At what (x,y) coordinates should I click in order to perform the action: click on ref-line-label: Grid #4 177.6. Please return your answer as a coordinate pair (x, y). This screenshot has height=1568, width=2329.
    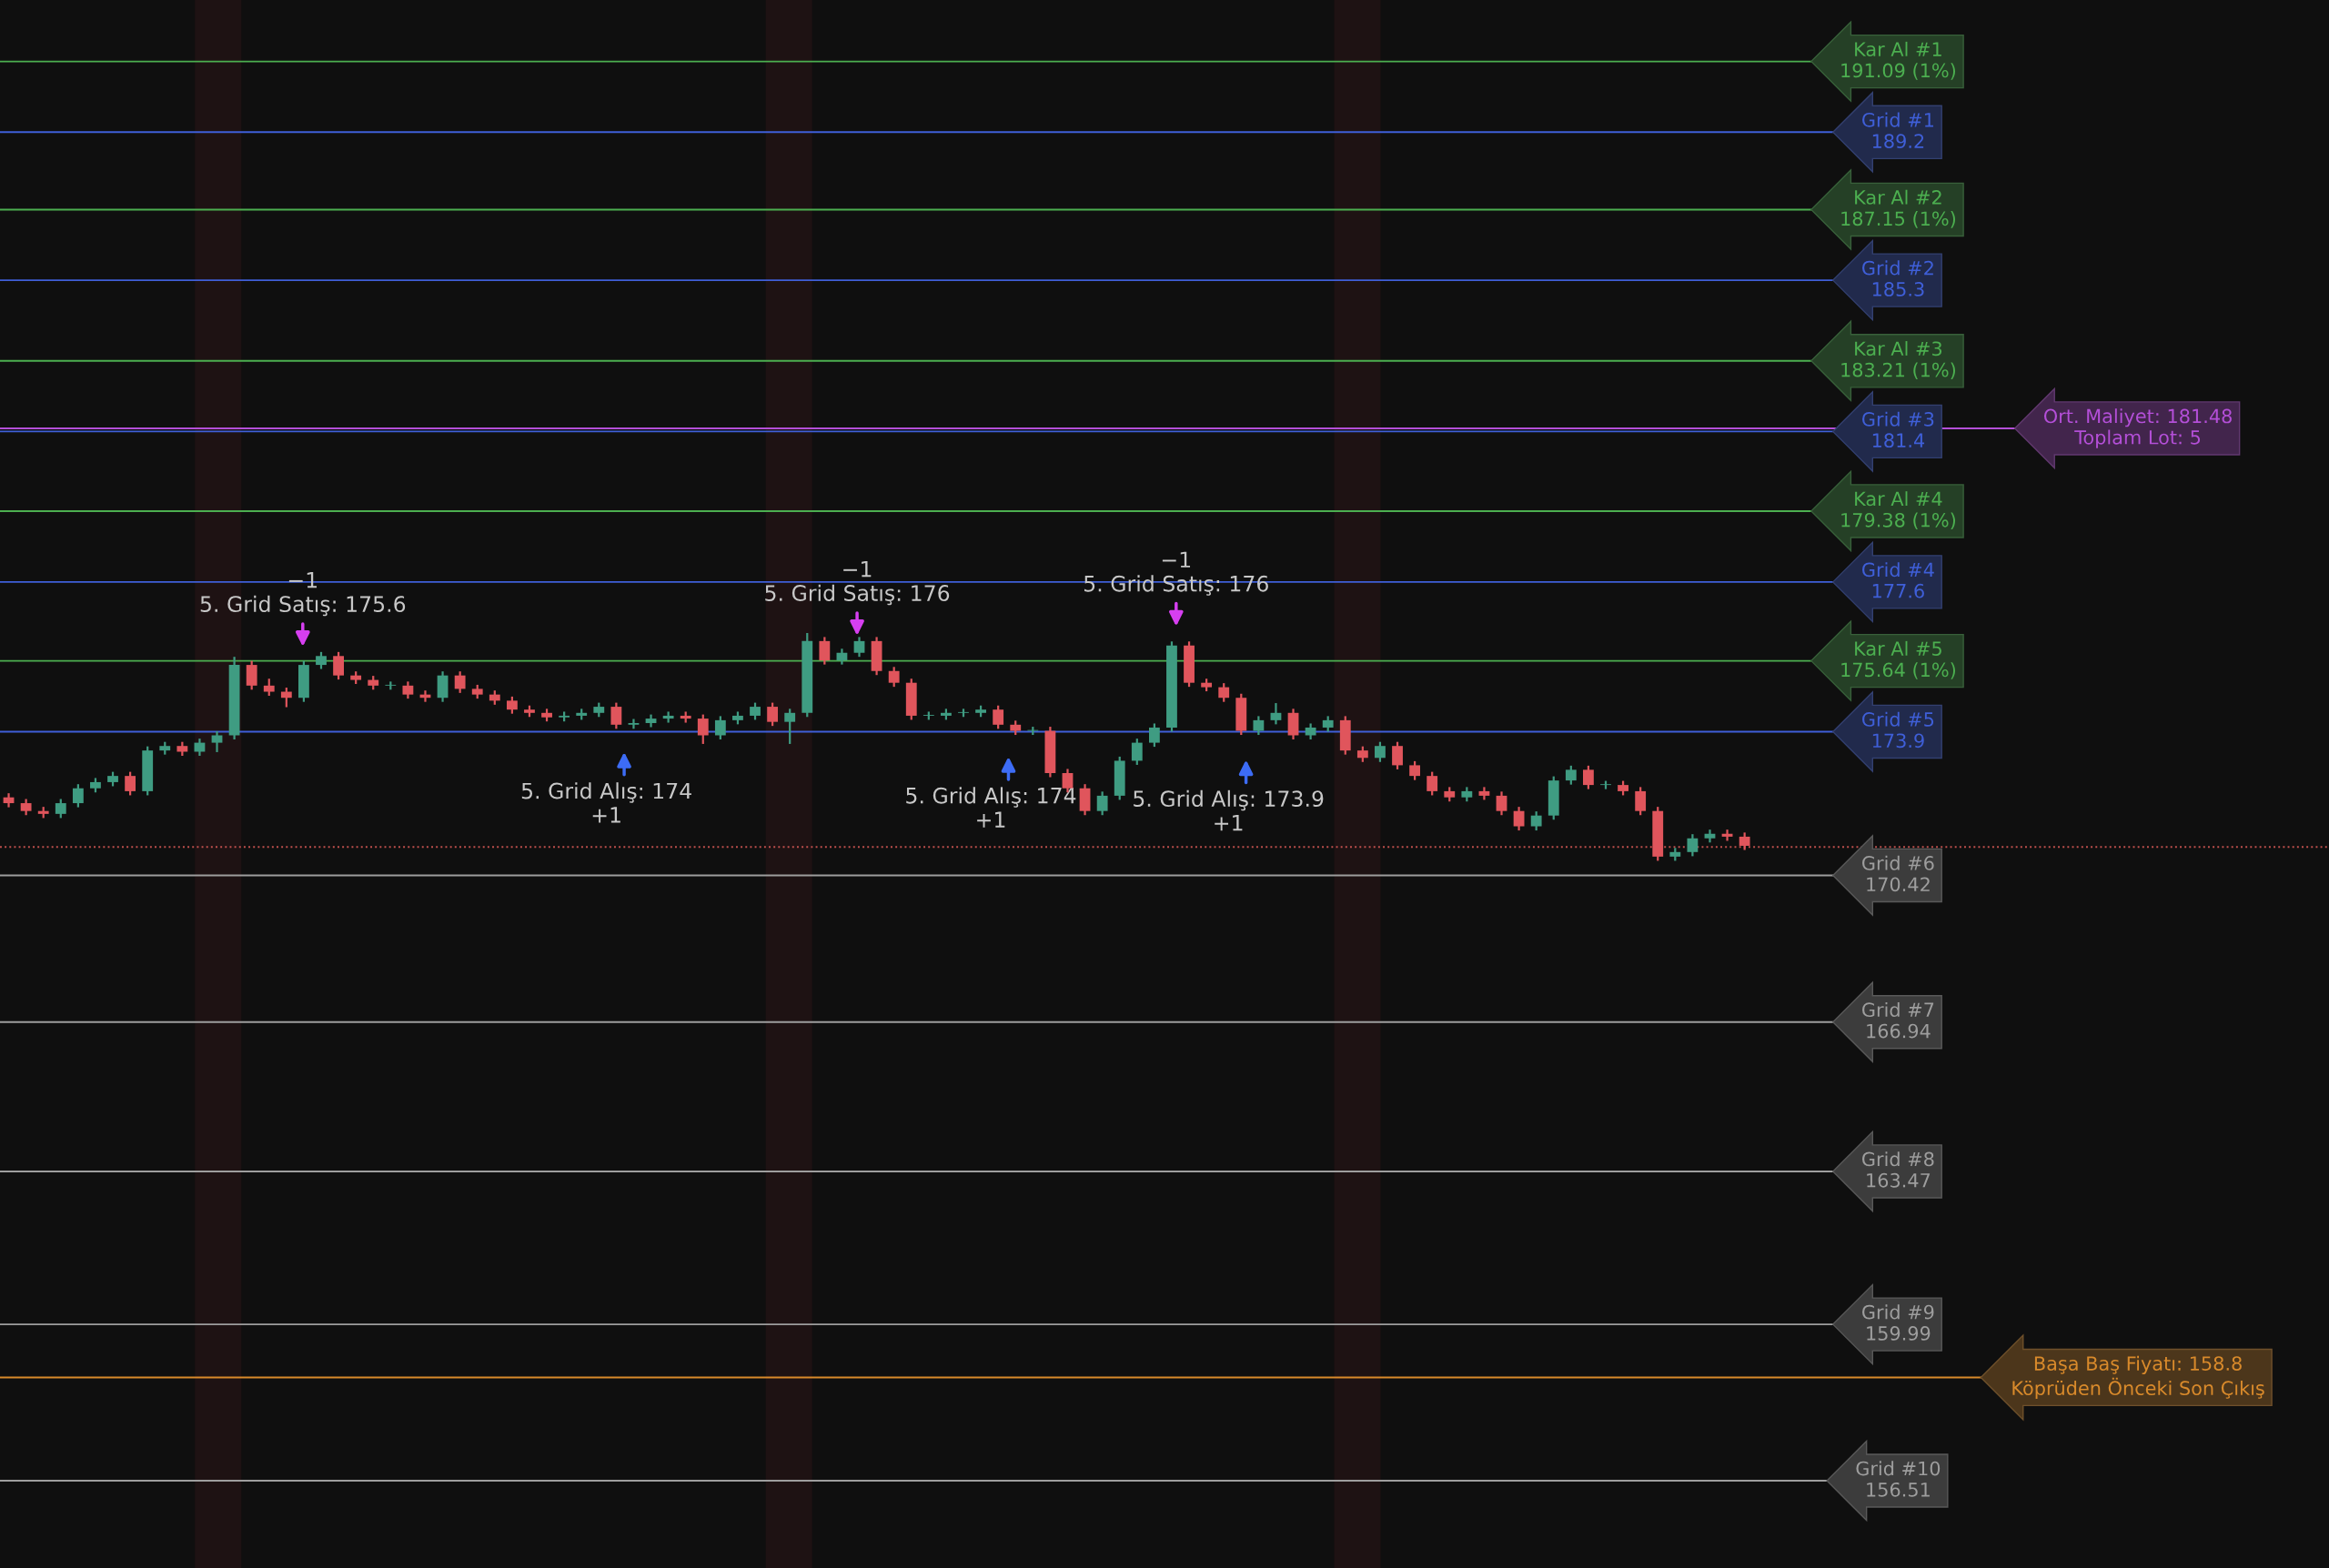
    Looking at the image, I should click on (1898, 580).